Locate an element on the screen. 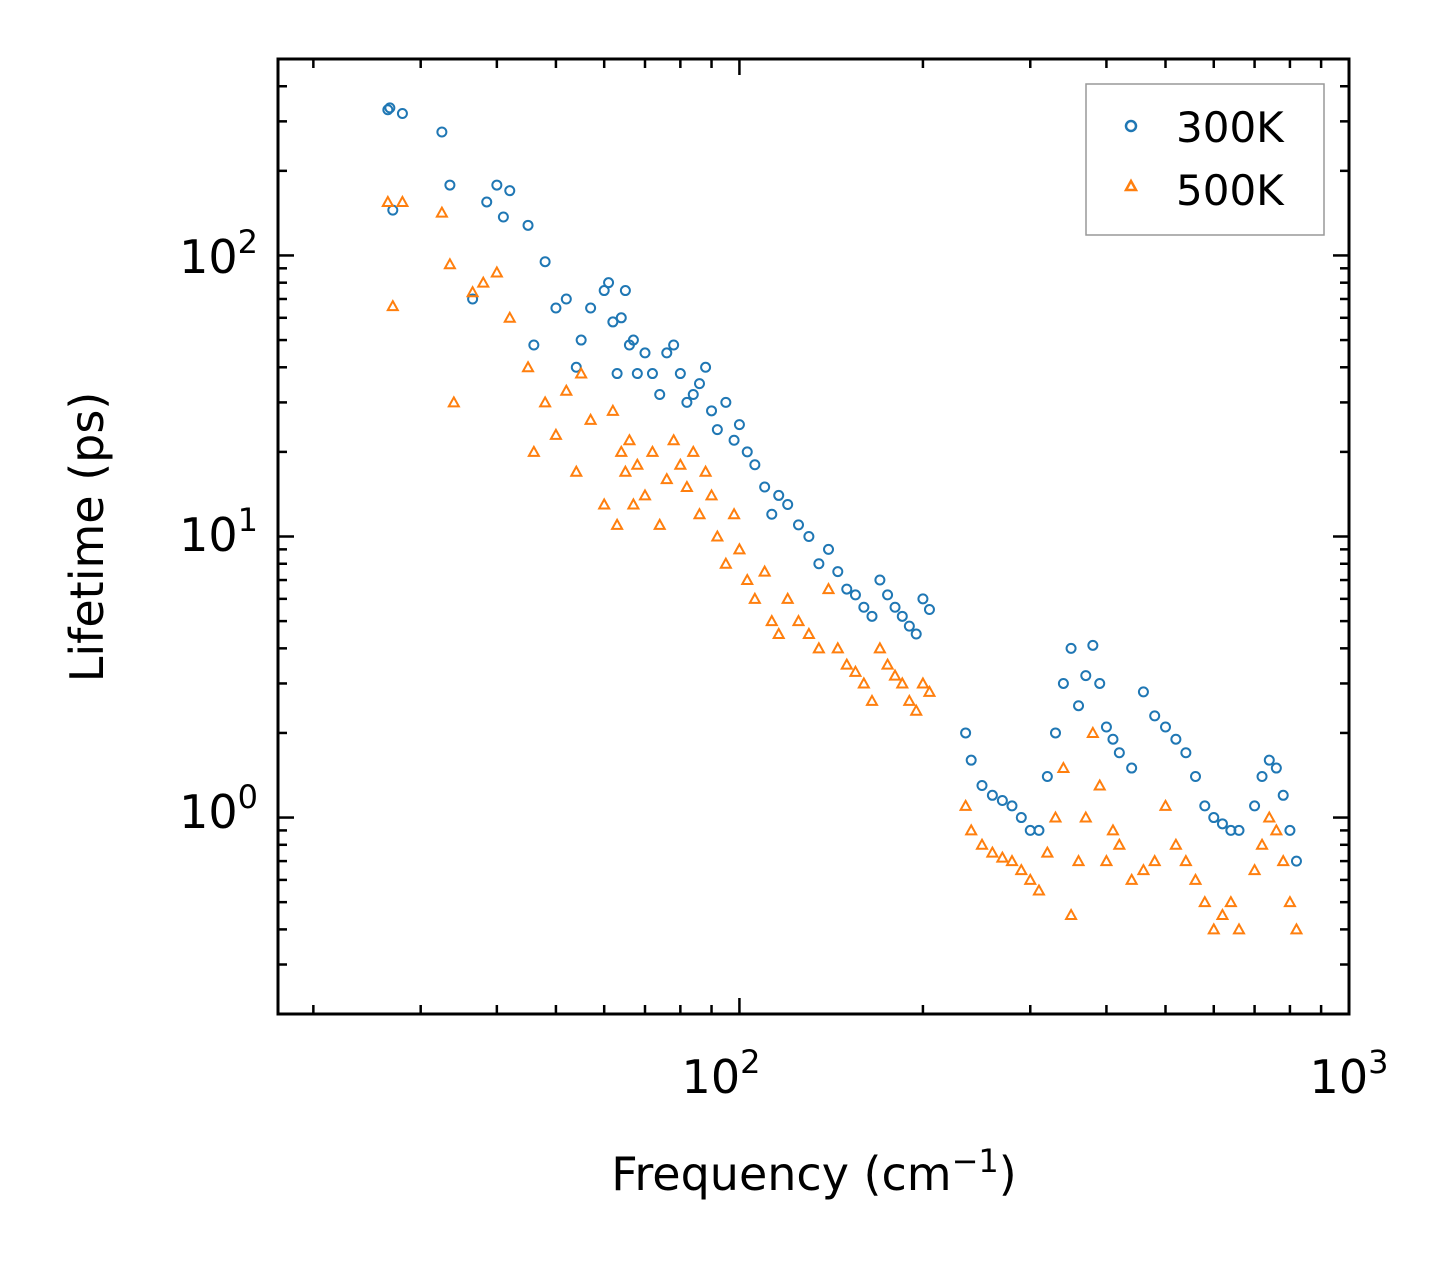 This screenshot has height=1265, width=1455. x-tick-label-100: 10² is located at coordinates (721, 1073).